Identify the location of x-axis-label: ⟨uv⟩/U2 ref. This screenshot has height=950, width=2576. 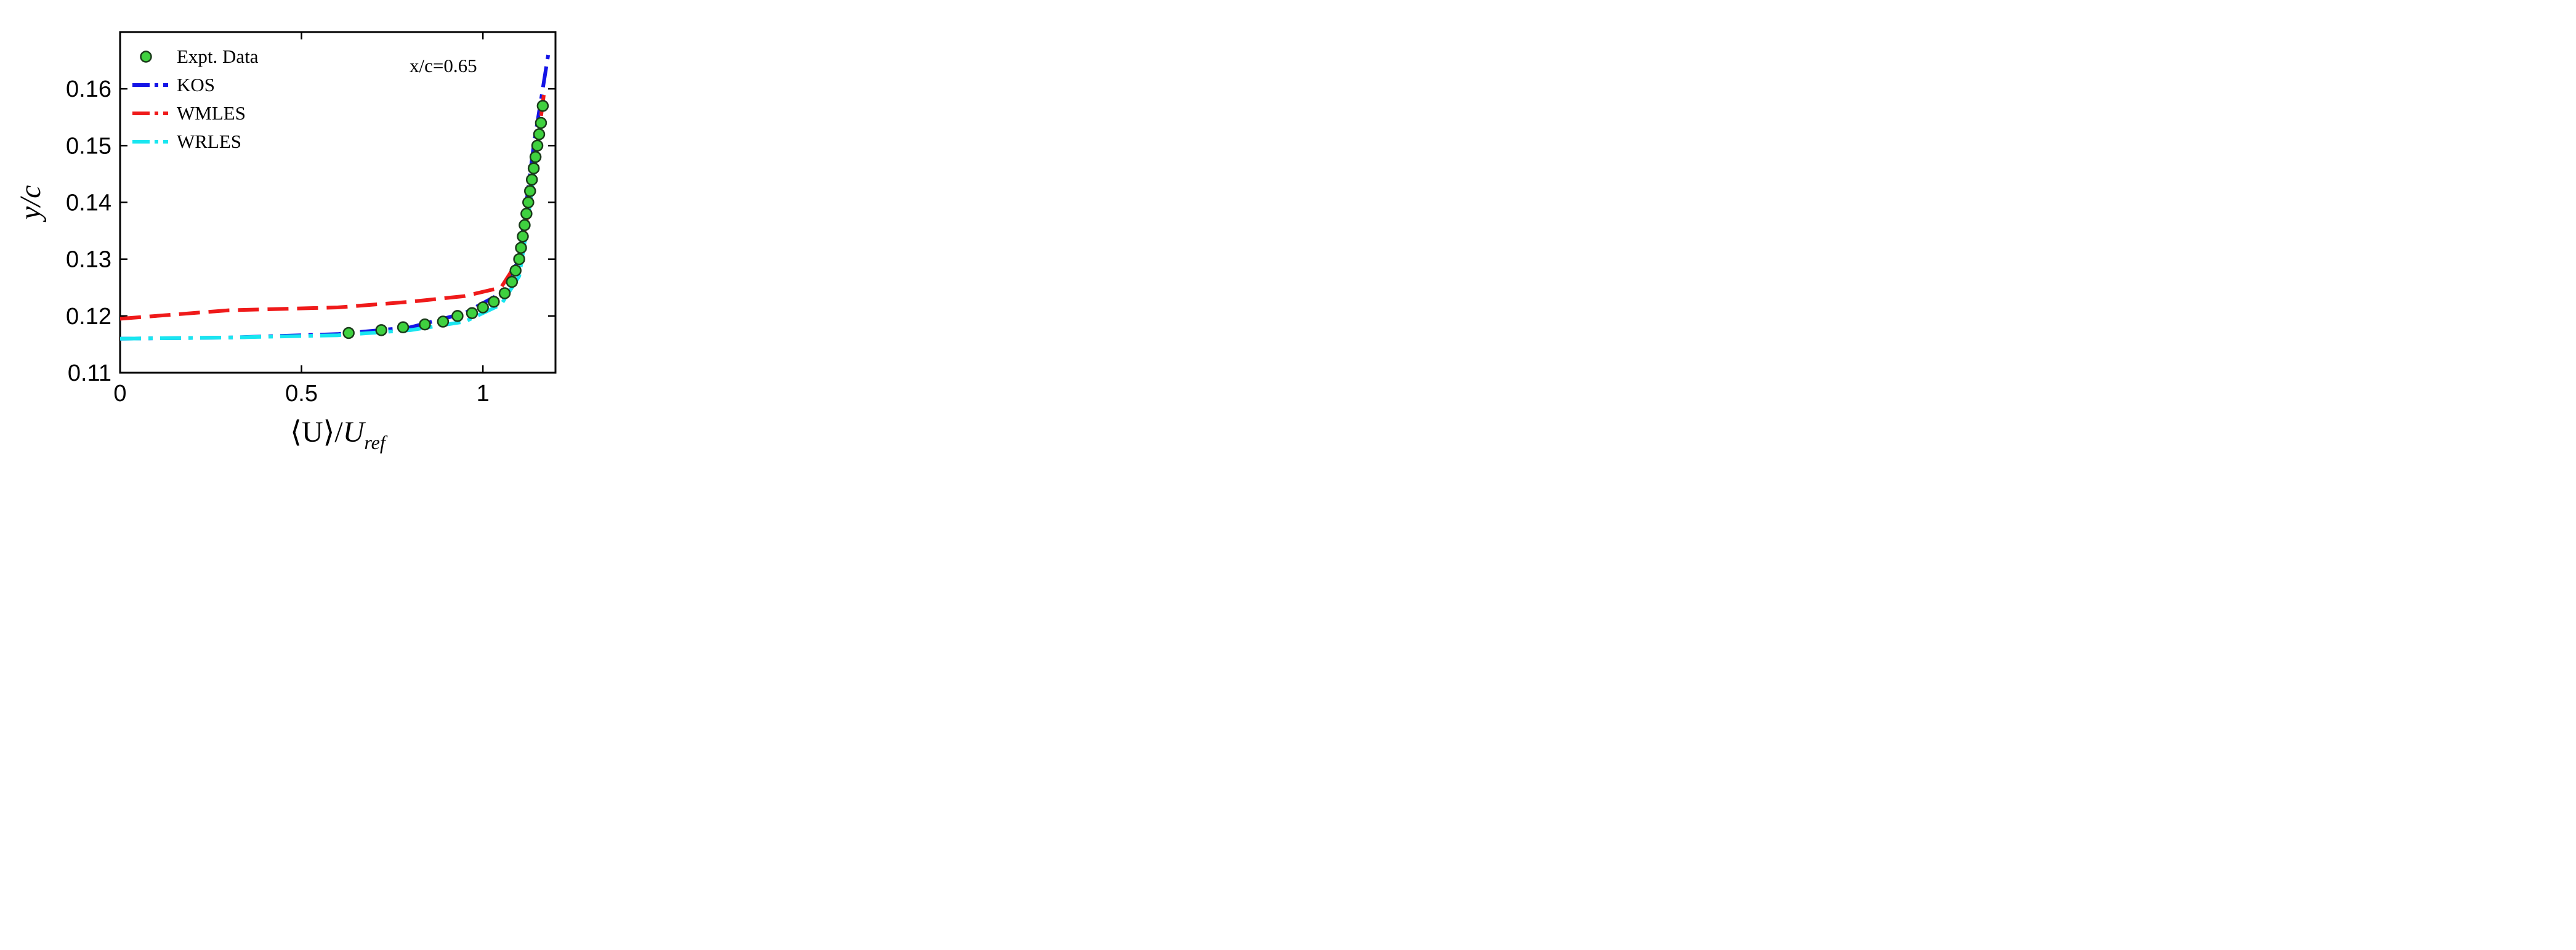
(1650, 904).